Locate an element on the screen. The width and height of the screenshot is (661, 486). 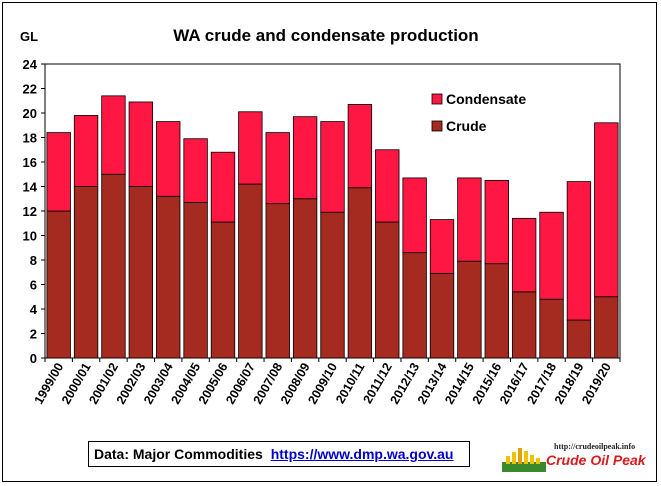
y-tick-label: 14 is located at coordinates (30, 187).